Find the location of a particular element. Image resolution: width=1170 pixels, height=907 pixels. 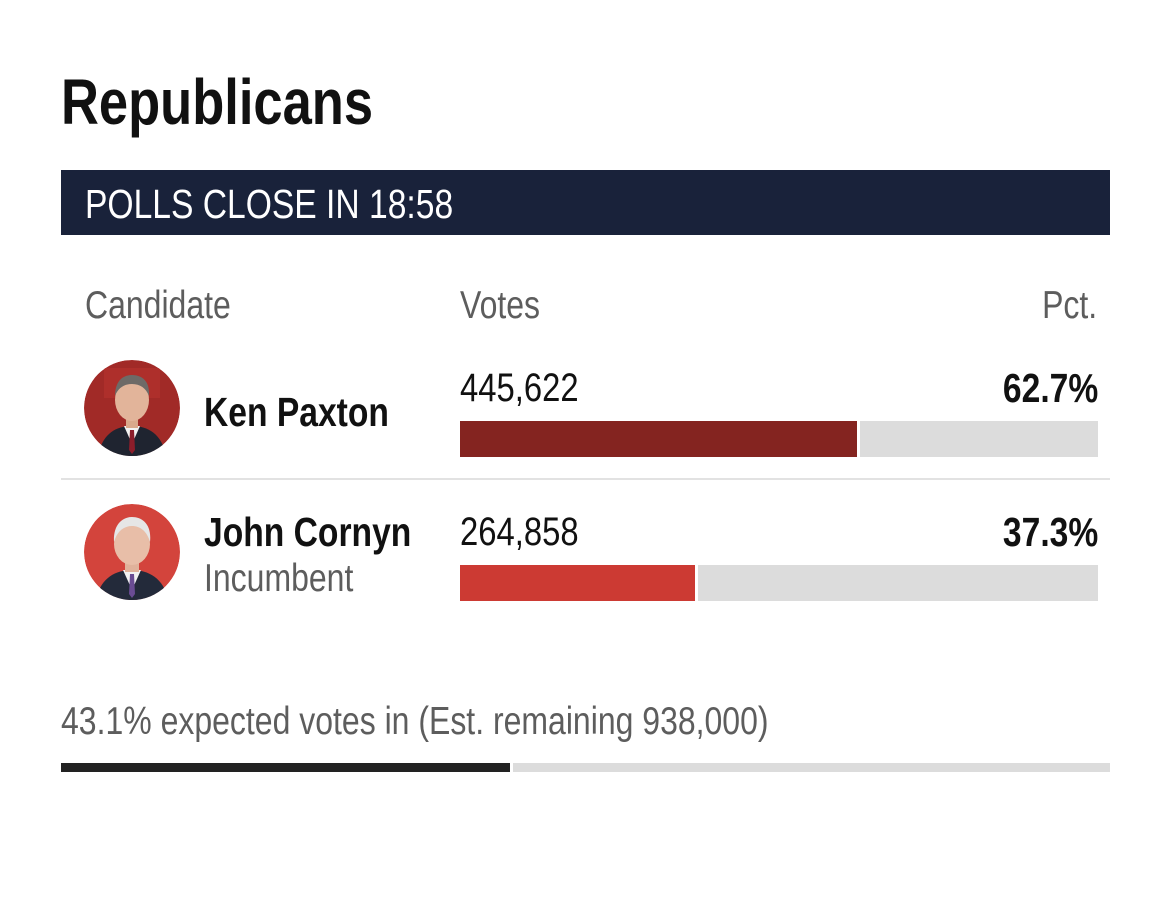

party-title-text: Republicans is located at coordinates (217, 102).